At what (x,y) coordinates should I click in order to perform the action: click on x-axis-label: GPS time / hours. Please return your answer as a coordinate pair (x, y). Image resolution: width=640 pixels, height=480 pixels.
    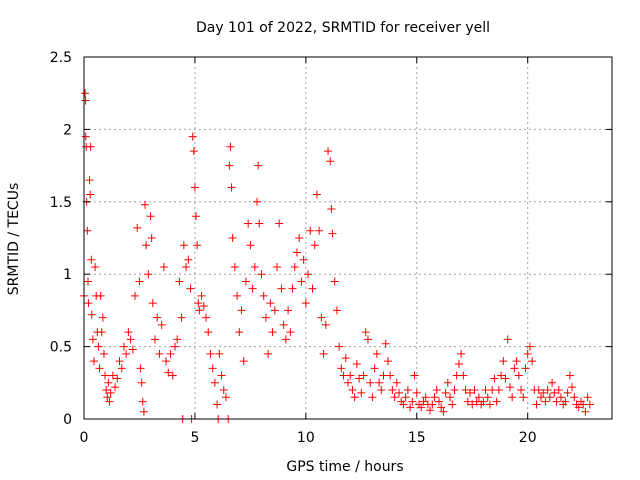
    Looking at the image, I should click on (344, 467).